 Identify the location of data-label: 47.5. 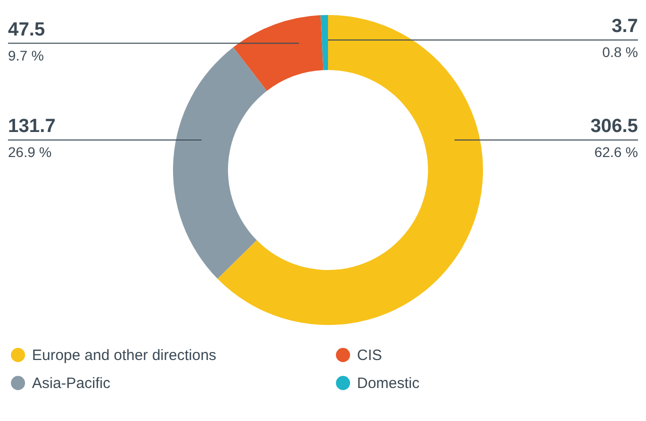
(27, 29).